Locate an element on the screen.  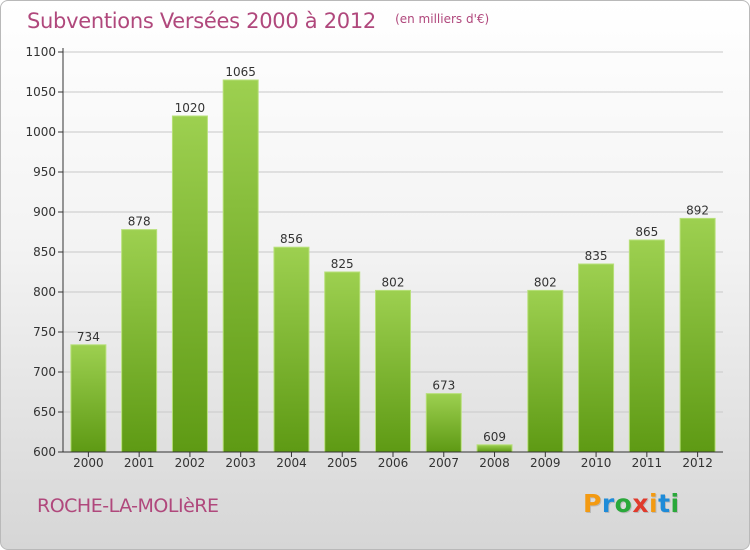
chart-title: Subventions Versées 2000 à 2012 is located at coordinates (201, 21).